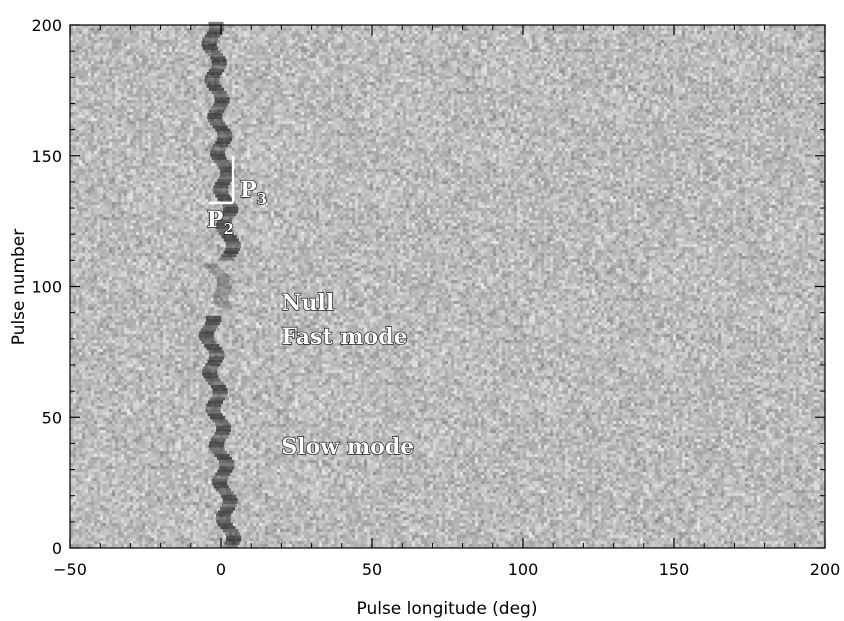  Describe the element at coordinates (70, 569) in the screenshot. I see `x-tick-label: −50` at that location.